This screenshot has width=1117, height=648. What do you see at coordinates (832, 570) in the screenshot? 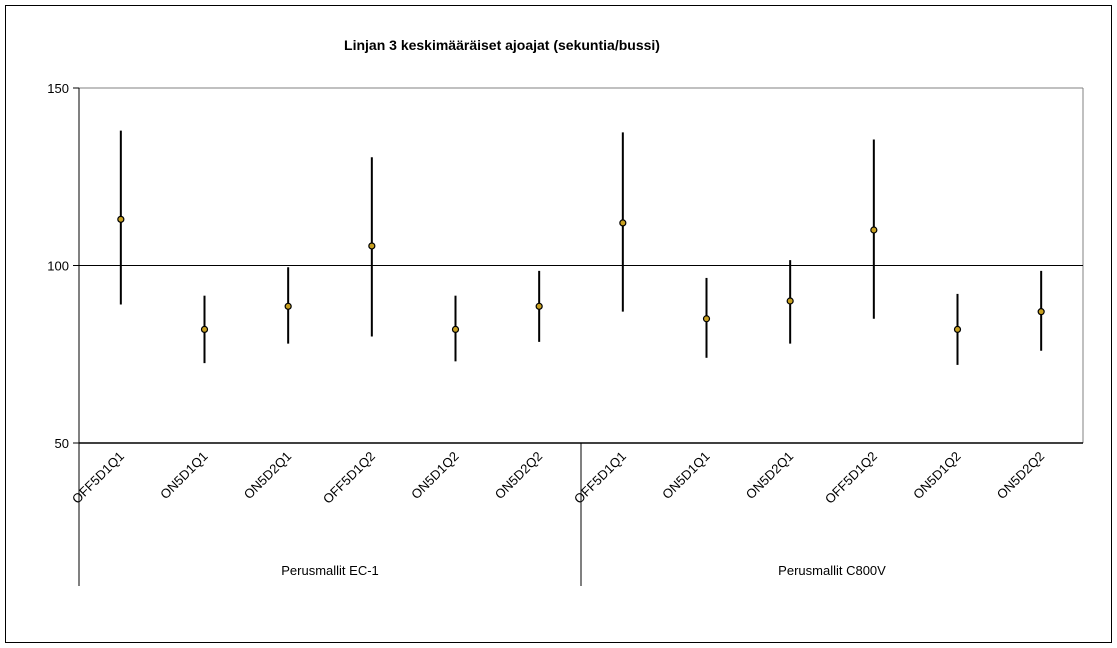
I see `group-label: Perusmallit C800V` at bounding box center [832, 570].